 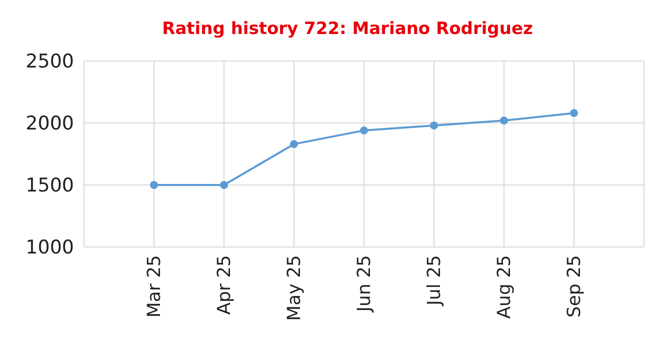 I want to click on chart-title: Rating history 722: Mariano Rodriguez, so click(x=347, y=29).